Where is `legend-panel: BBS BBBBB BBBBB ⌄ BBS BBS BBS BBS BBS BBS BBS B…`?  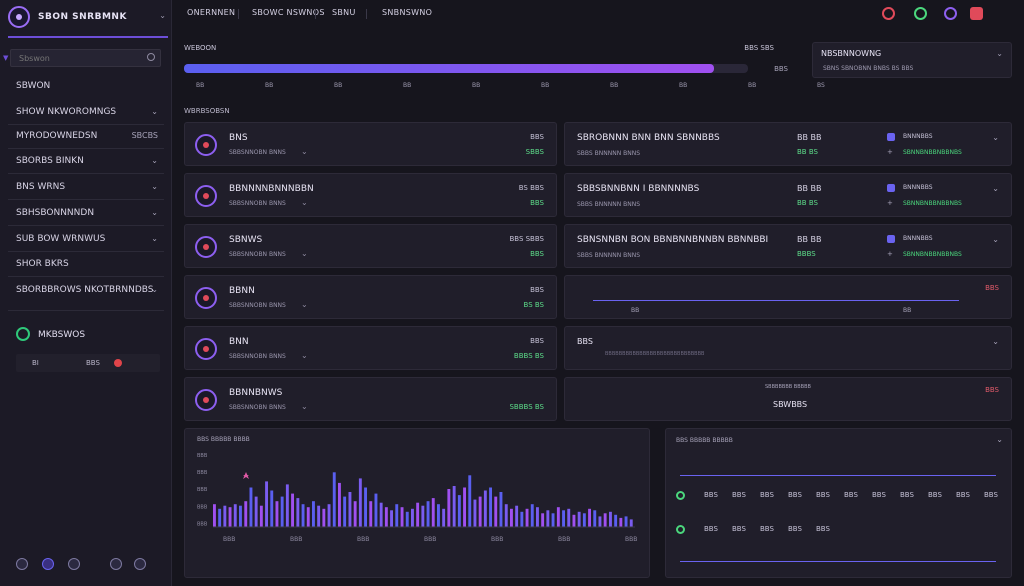 legend-panel: BBS BBBBB BBBBB ⌄ BBS BBS BBS BBS BBS BBS BBS B… is located at coordinates (838, 503).